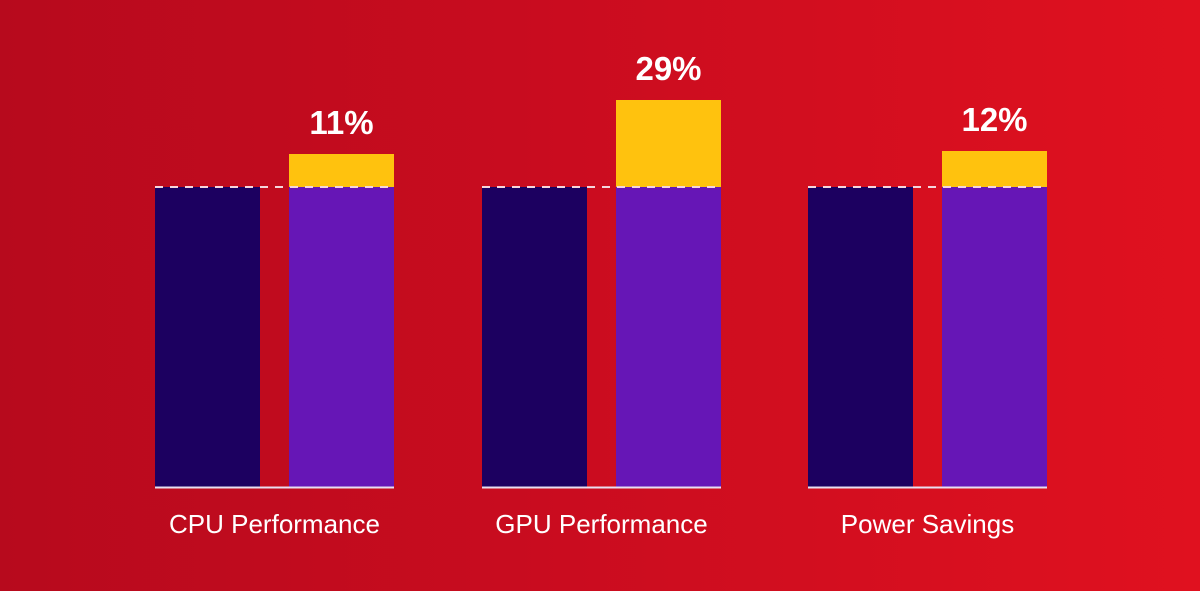  Describe the element at coordinates (927, 524) in the screenshot. I see `category-label: Power Savings` at that location.